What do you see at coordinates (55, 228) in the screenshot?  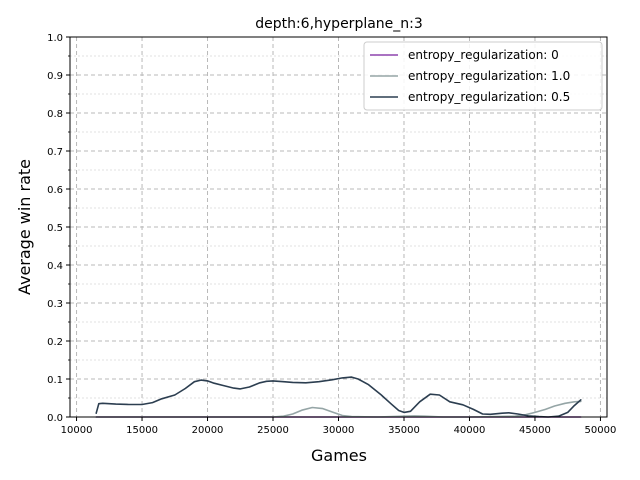 I see `y-tick-label: 0.5` at bounding box center [55, 228].